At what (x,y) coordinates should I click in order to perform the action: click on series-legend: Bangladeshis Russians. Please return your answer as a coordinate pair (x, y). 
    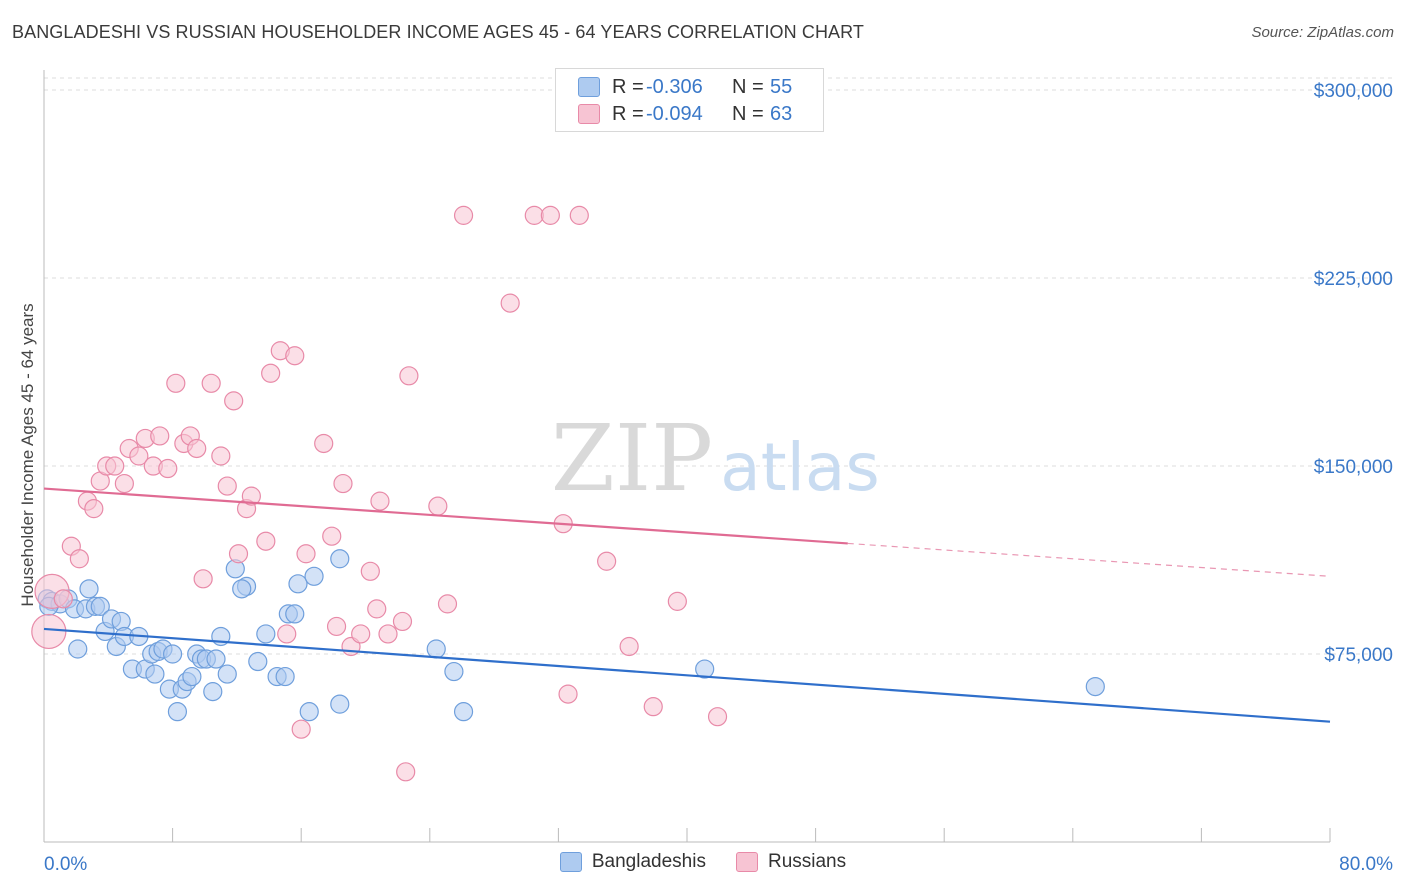
    Looking at the image, I should click on (703, 862).